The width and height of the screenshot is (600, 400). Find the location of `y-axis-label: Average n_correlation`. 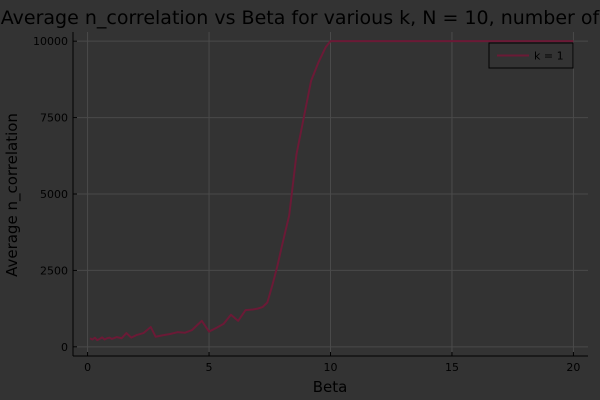

y-axis-label: Average n_correlation is located at coordinates (12, 195).